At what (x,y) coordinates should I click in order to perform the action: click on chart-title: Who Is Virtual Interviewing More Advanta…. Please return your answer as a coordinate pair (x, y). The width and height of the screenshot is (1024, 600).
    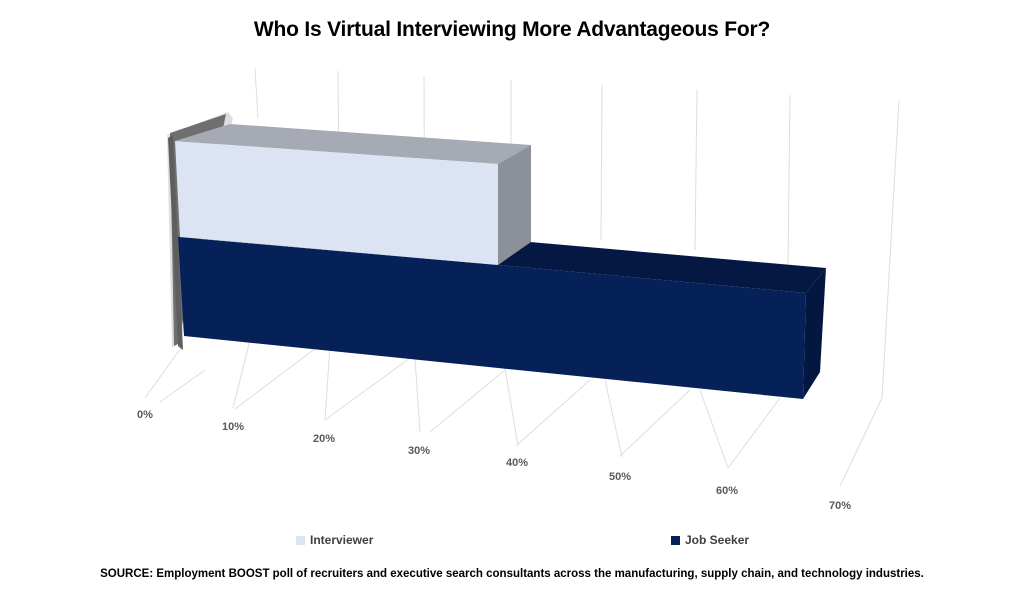
    Looking at the image, I should click on (512, 29).